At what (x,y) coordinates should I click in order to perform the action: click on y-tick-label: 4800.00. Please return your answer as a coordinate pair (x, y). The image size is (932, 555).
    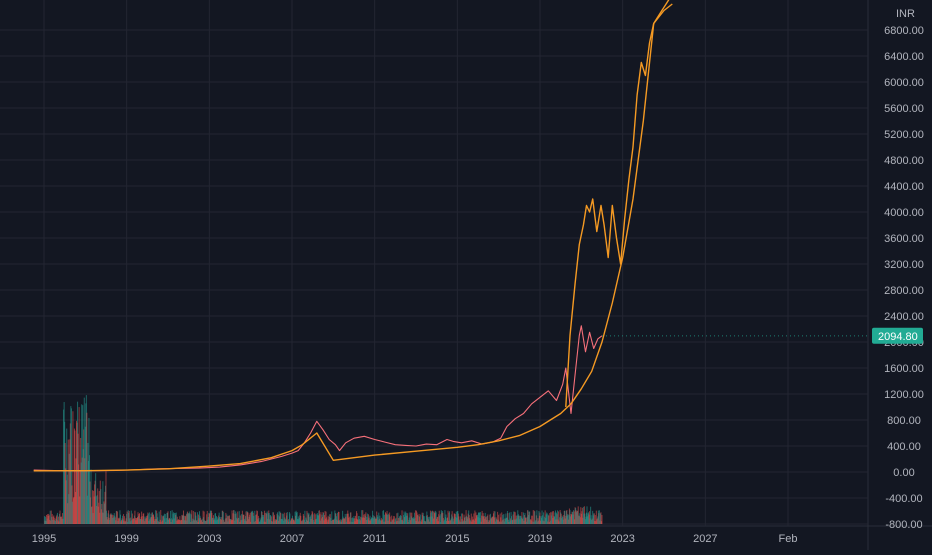
    Looking at the image, I should click on (904, 161).